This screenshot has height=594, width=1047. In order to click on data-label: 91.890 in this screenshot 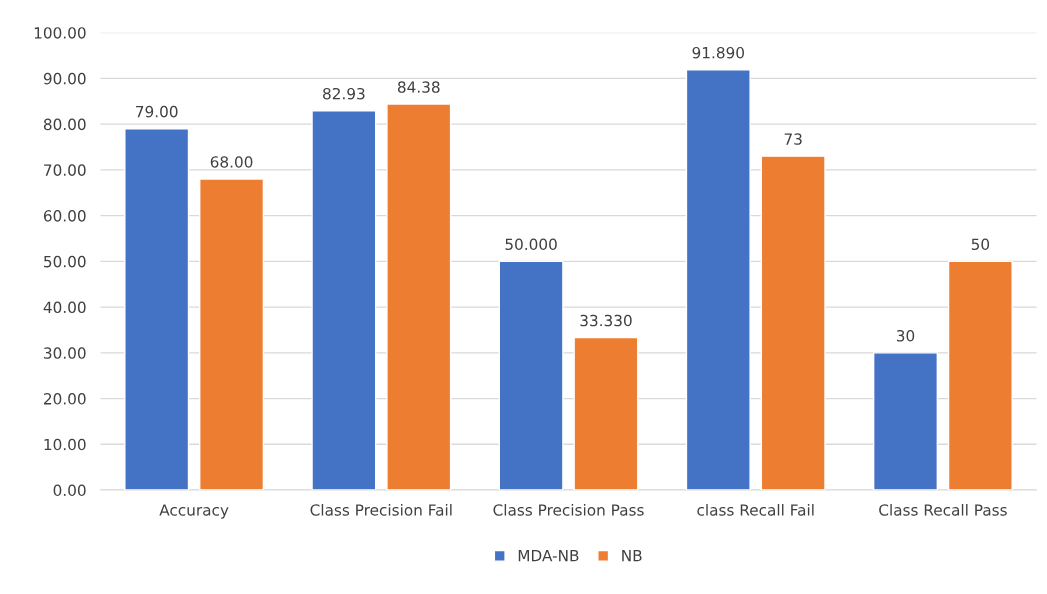, I will do `click(718, 52)`.